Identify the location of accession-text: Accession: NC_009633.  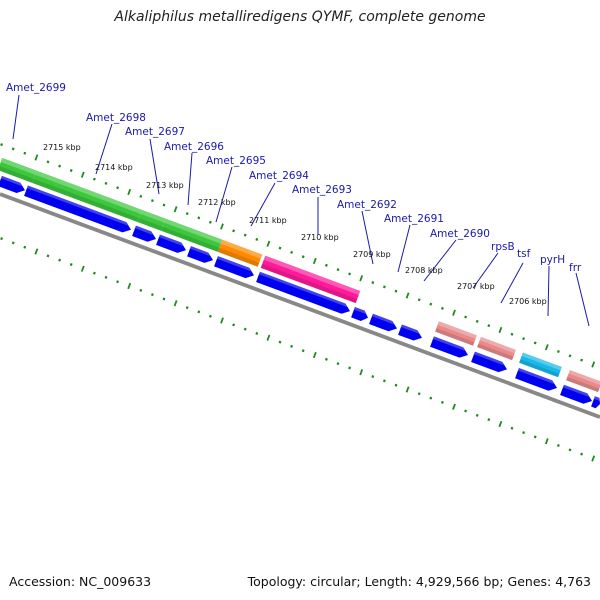
(80, 581).